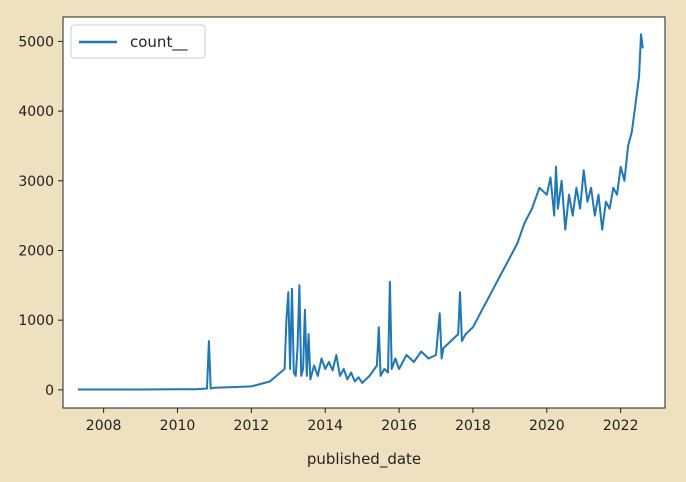 The height and width of the screenshot is (482, 686). What do you see at coordinates (36, 112) in the screenshot?
I see `y-tick-label-4000: 4000` at bounding box center [36, 112].